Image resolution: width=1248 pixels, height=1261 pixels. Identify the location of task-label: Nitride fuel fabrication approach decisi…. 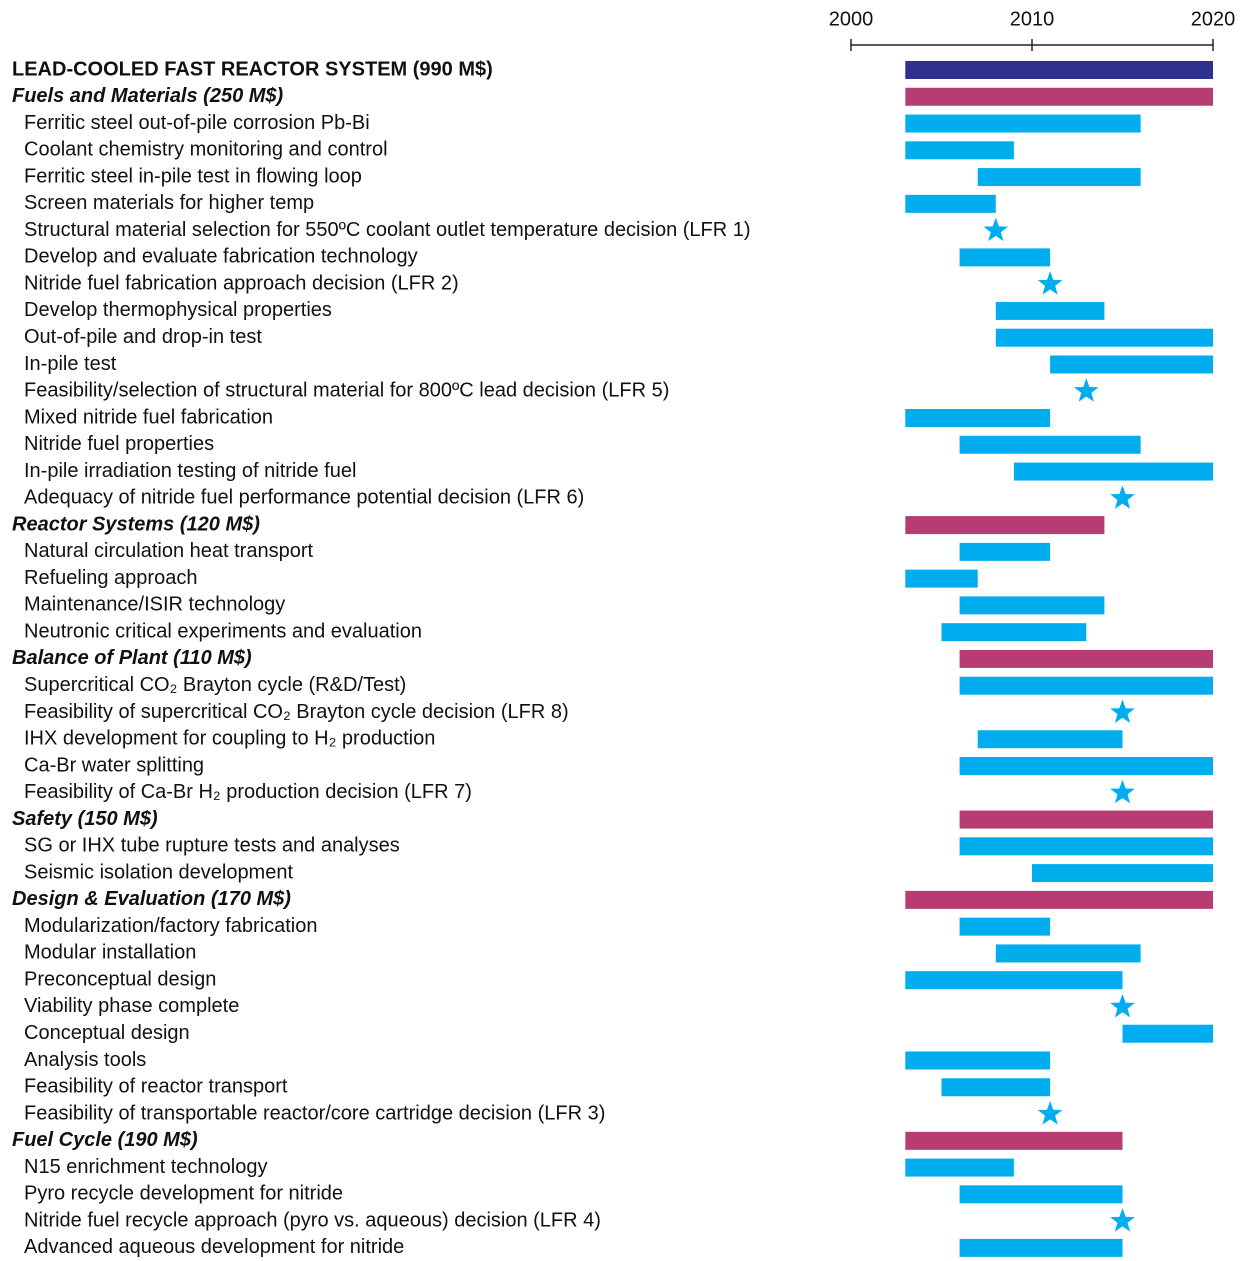
(241, 283).